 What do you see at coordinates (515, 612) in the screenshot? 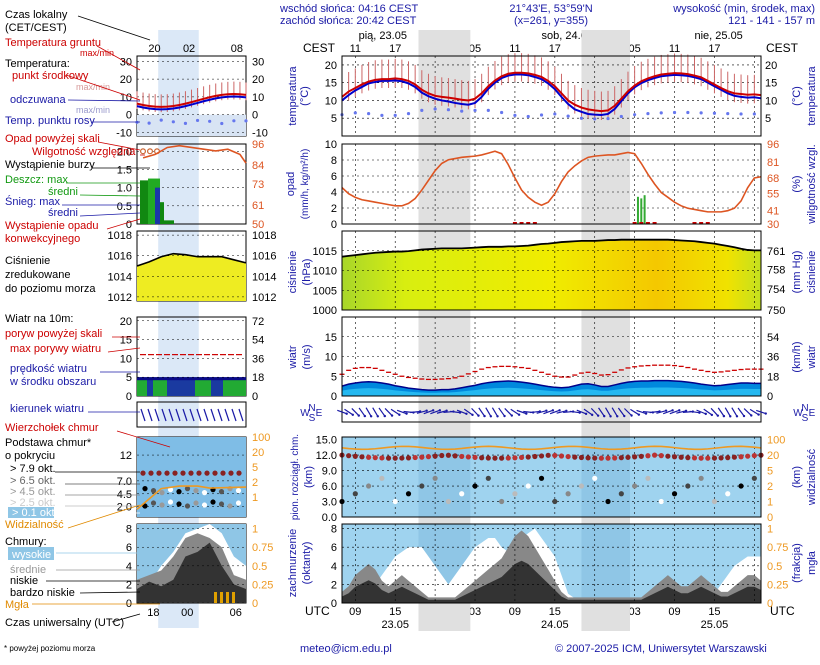
I see `hour-label-bottom: 09` at bounding box center [515, 612].